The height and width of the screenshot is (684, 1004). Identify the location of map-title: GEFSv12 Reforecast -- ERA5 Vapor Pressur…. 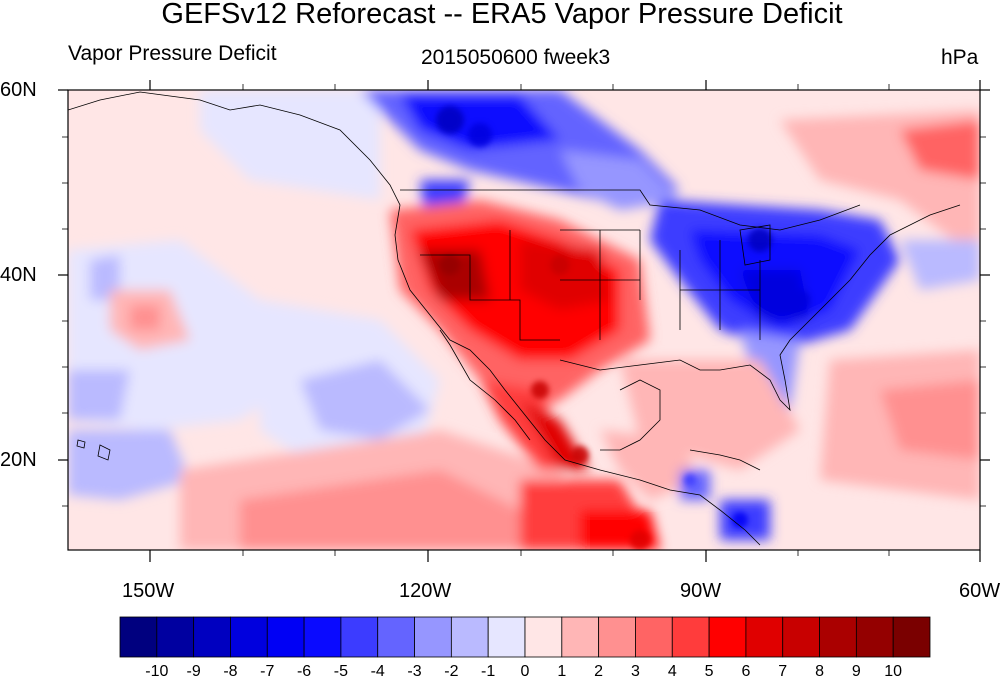
(502, 15).